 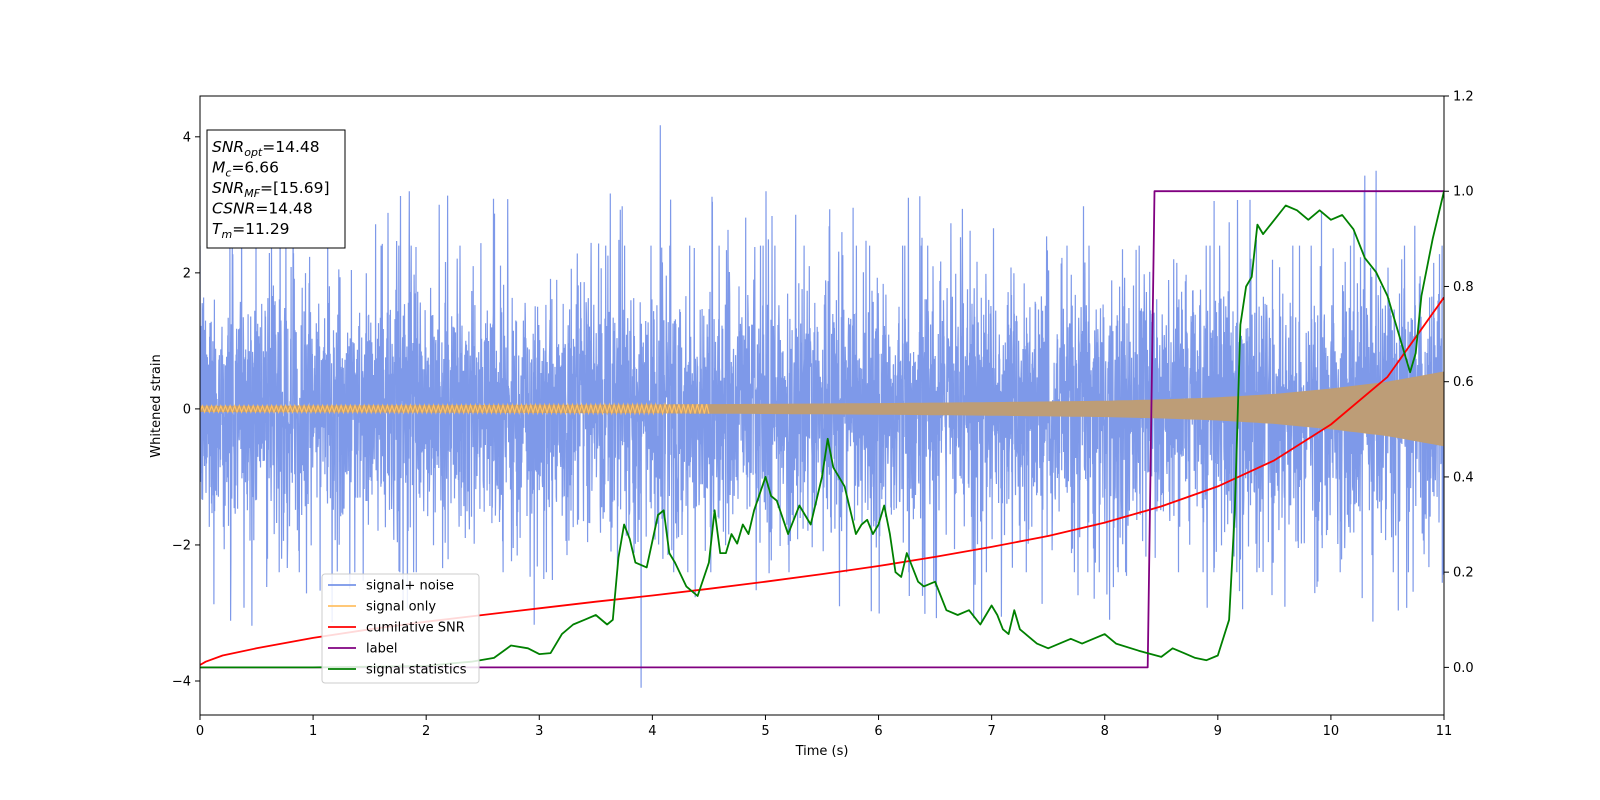 I want to click on y2-tick-label: 0.0, so click(x=1463, y=668).